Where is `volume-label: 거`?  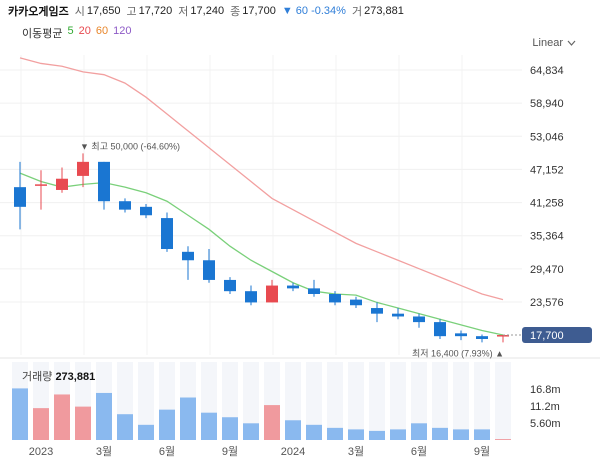
volume-label: 거 is located at coordinates (357, 12).